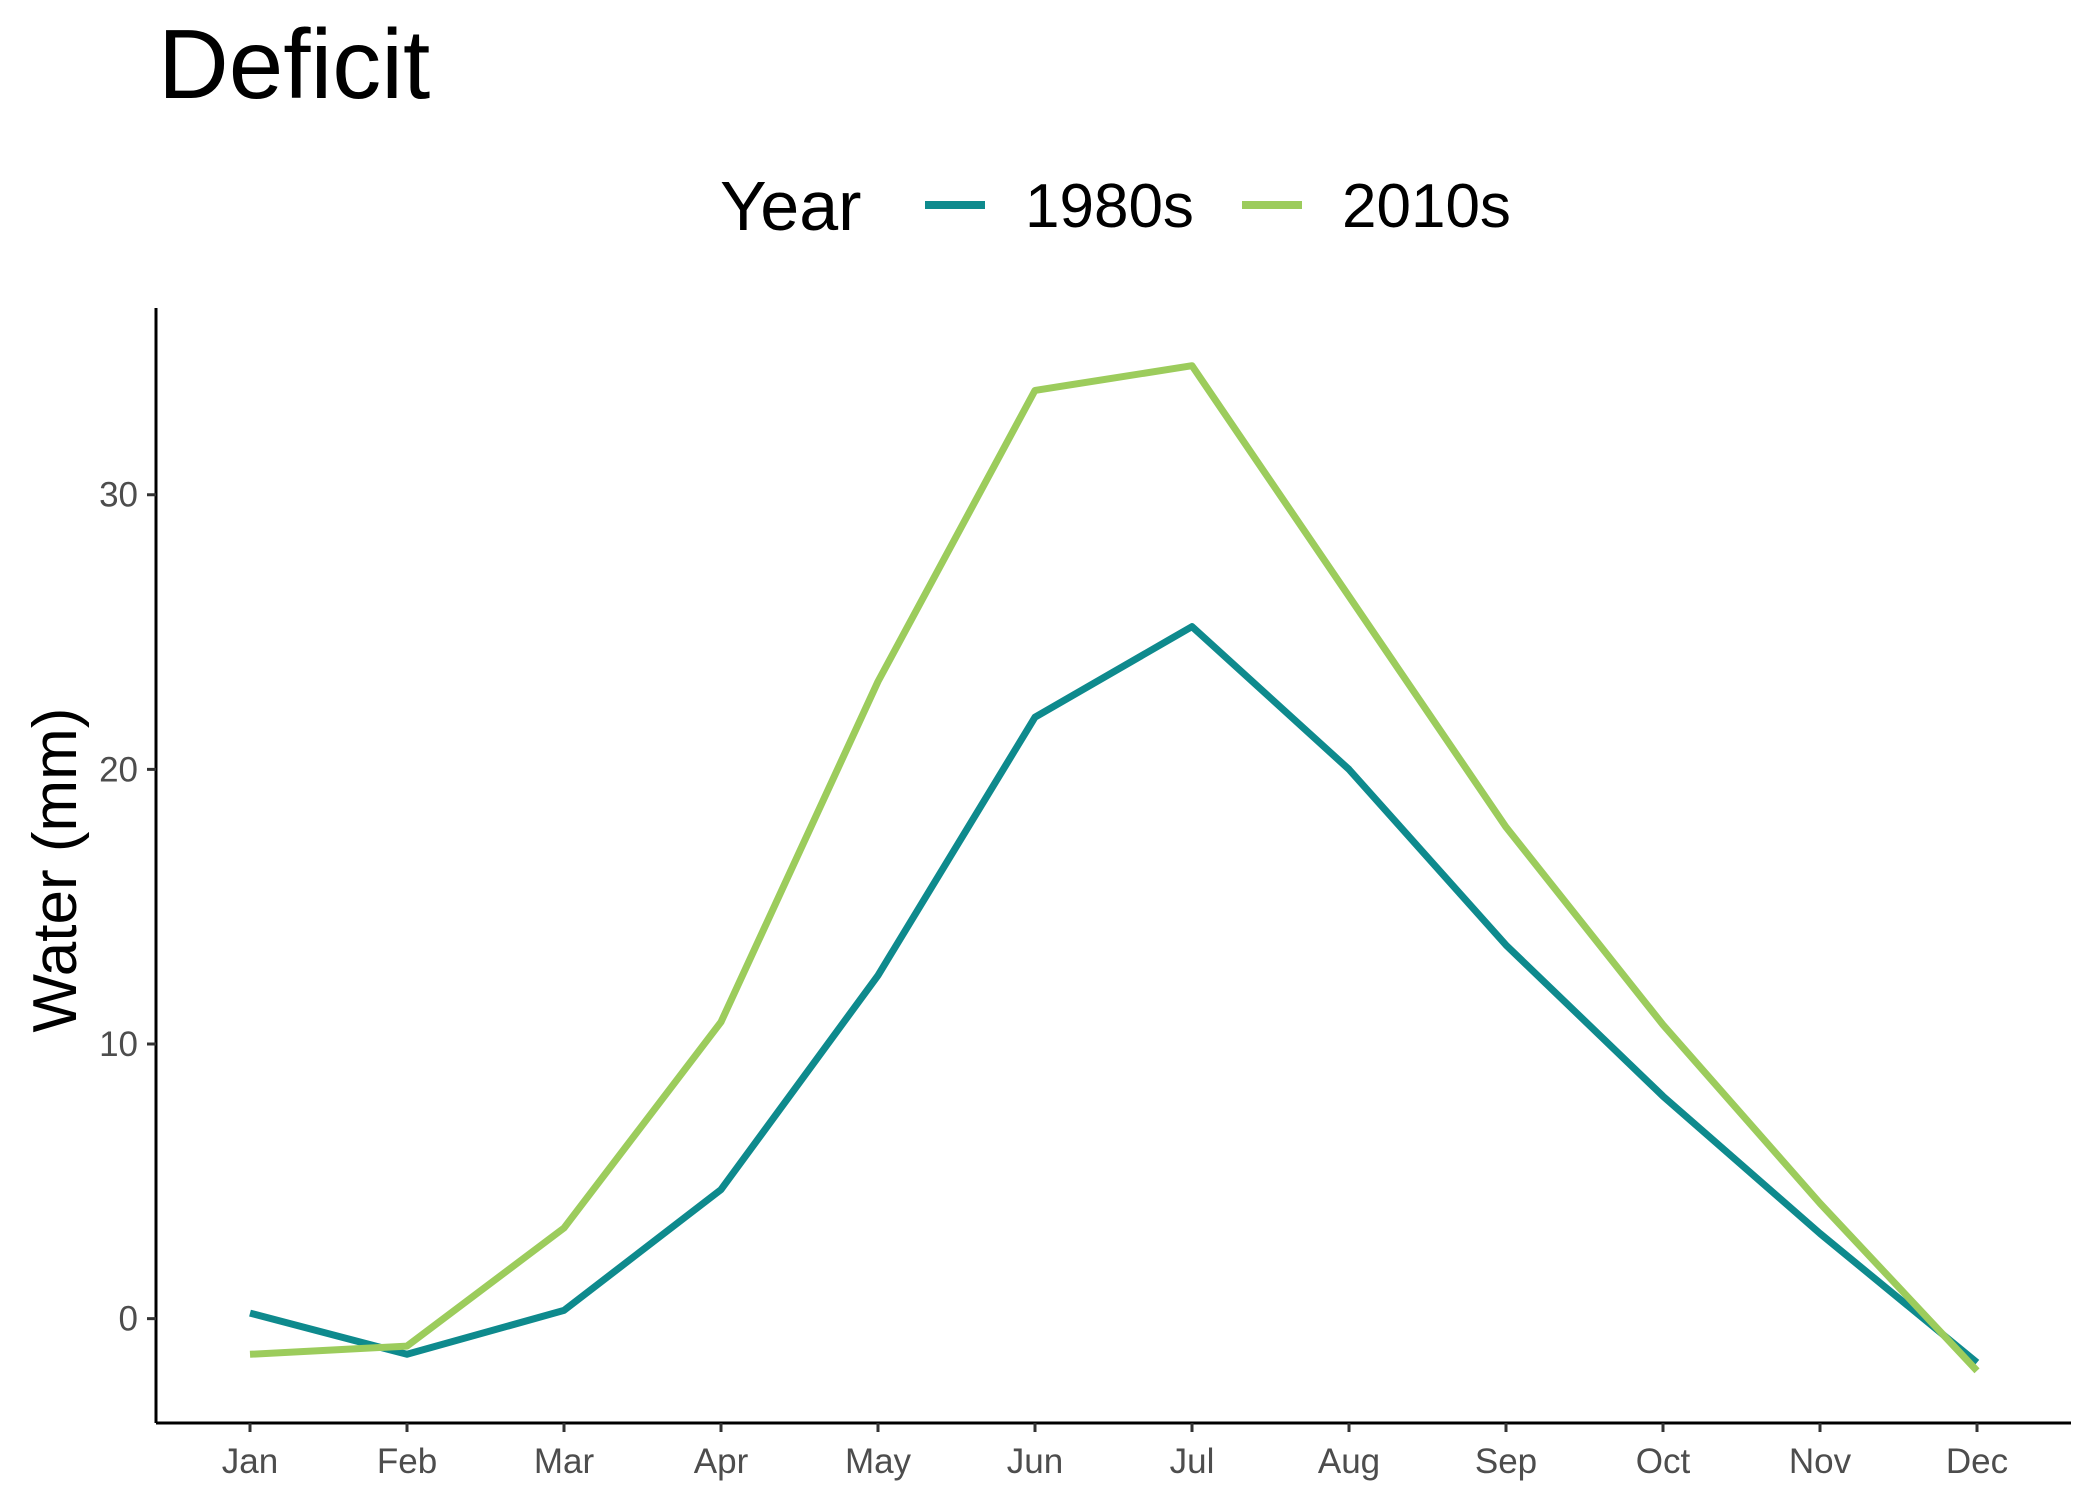 This screenshot has height=1499, width=2100. What do you see at coordinates (250, 1461) in the screenshot?
I see `x-tick-label: Jan` at bounding box center [250, 1461].